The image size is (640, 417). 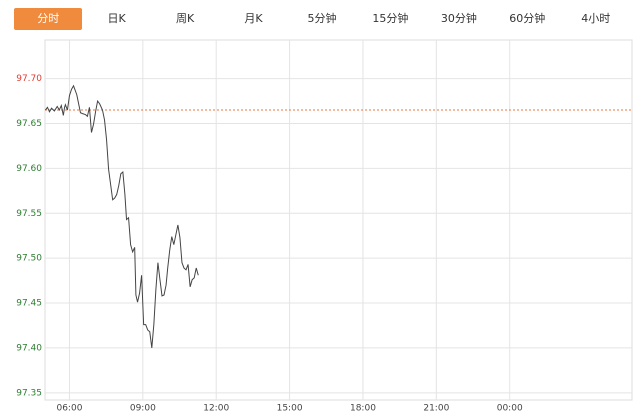 I want to click on x-tick-label: 15:00, so click(x=290, y=409).